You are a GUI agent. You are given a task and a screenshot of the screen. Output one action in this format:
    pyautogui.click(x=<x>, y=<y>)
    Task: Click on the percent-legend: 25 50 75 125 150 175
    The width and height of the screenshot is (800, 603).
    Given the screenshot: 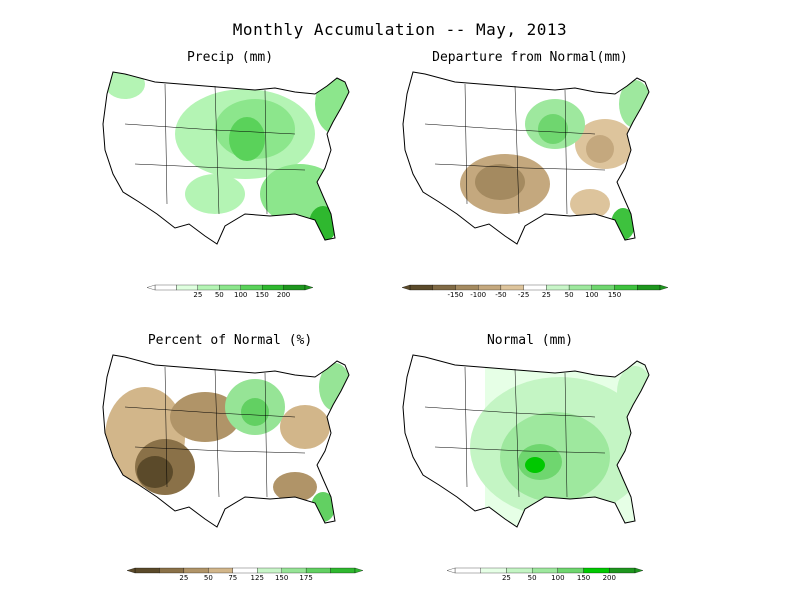 What is the action you would take?
    pyautogui.click(x=245, y=574)
    